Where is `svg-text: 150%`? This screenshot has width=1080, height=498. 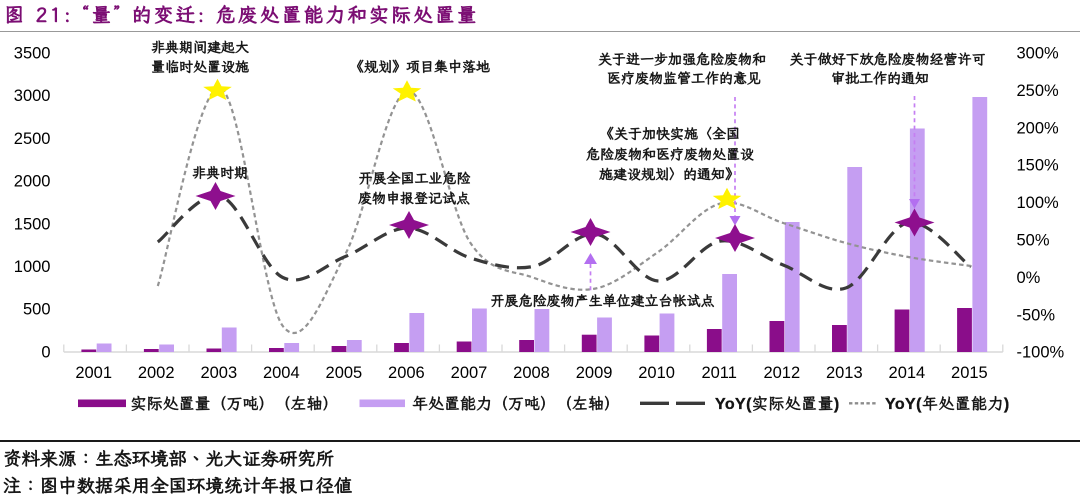
svg-text: 150% is located at coordinates (1038, 166).